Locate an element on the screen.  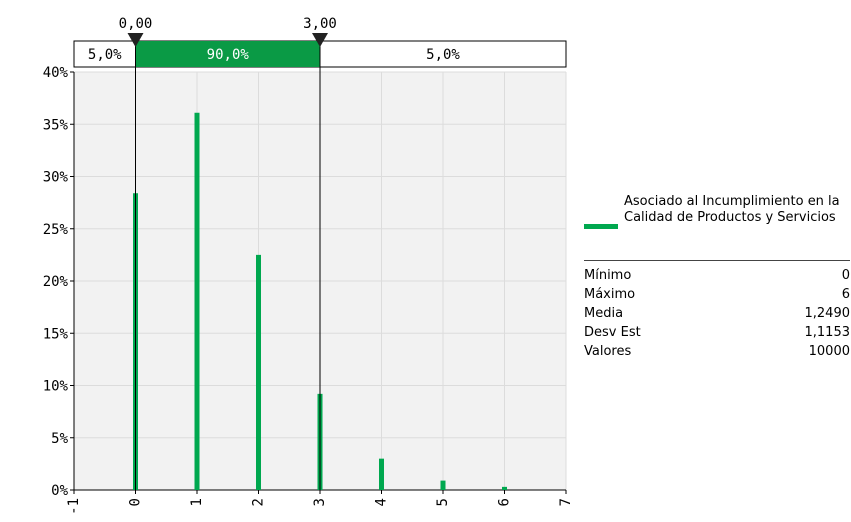
y-tick-label: 25% is located at coordinates (56, 230).